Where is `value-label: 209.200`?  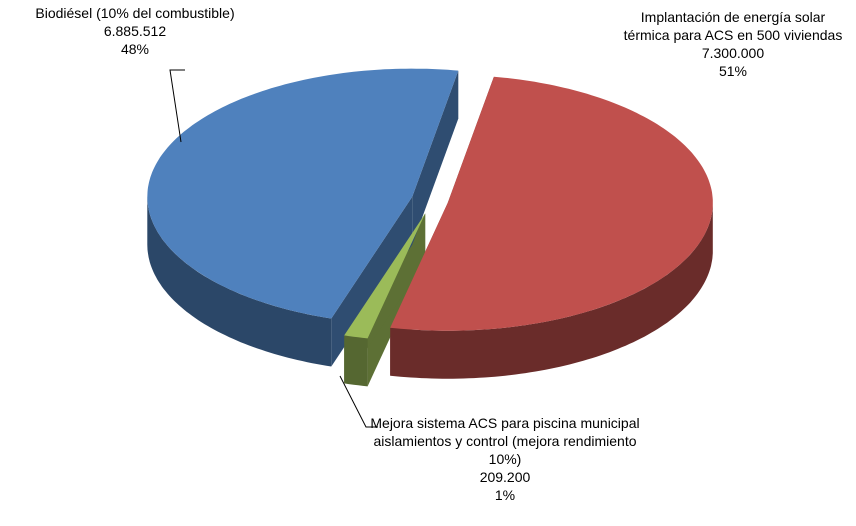 value-label: 209.200 is located at coordinates (505, 477).